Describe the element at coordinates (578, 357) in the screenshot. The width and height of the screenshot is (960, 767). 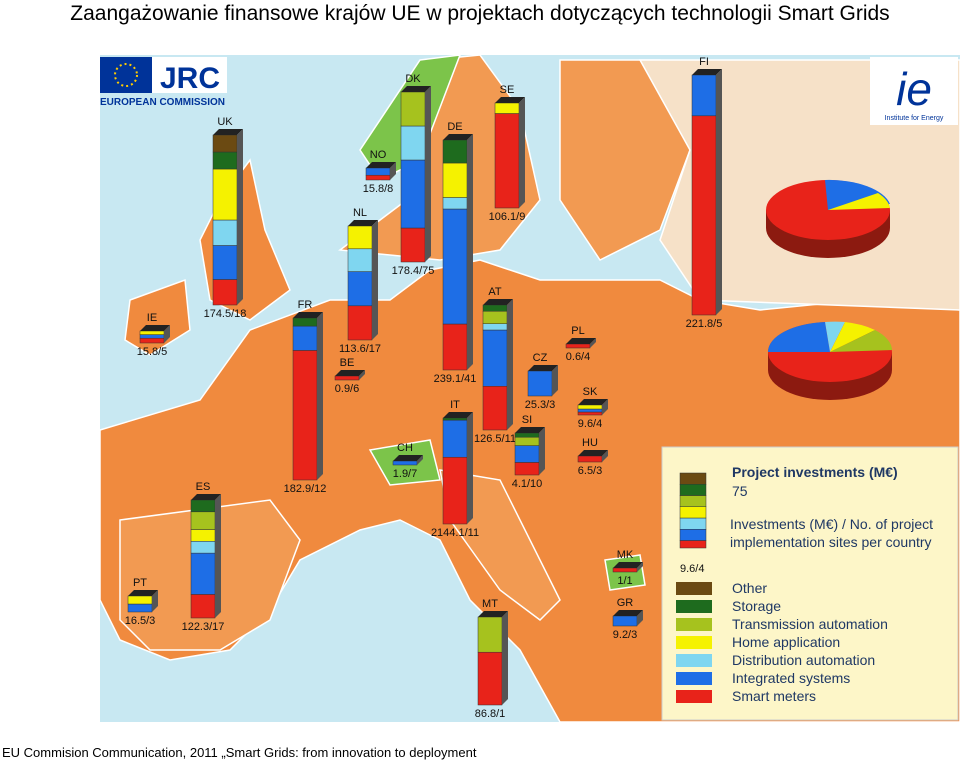
I see `country-label: 0.6/4` at that location.